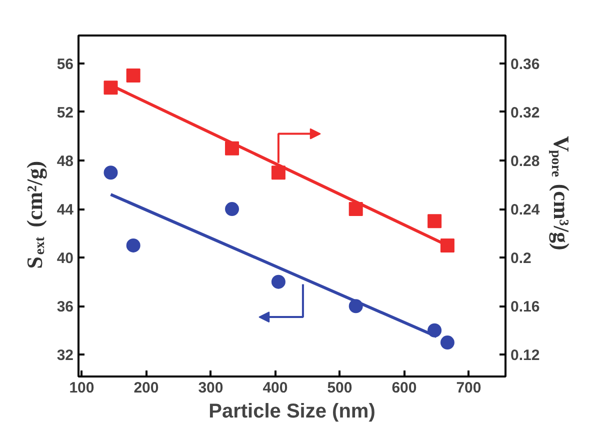 The width and height of the screenshot is (601, 430). I want to click on y-tick-label: 56, so click(65, 64).